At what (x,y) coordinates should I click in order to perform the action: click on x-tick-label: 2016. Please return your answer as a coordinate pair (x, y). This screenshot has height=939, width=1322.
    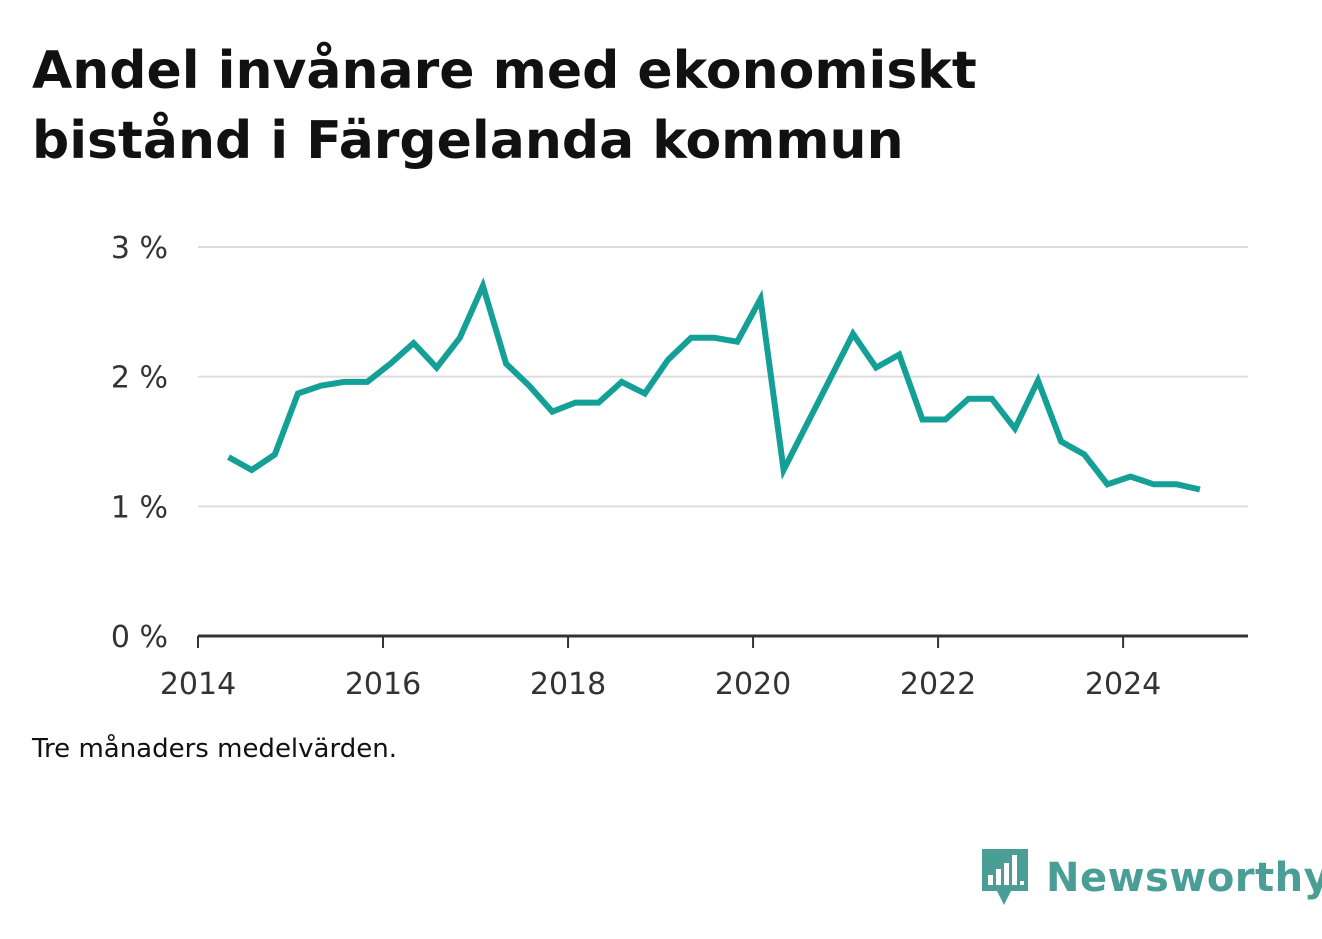
    Looking at the image, I should click on (383, 684).